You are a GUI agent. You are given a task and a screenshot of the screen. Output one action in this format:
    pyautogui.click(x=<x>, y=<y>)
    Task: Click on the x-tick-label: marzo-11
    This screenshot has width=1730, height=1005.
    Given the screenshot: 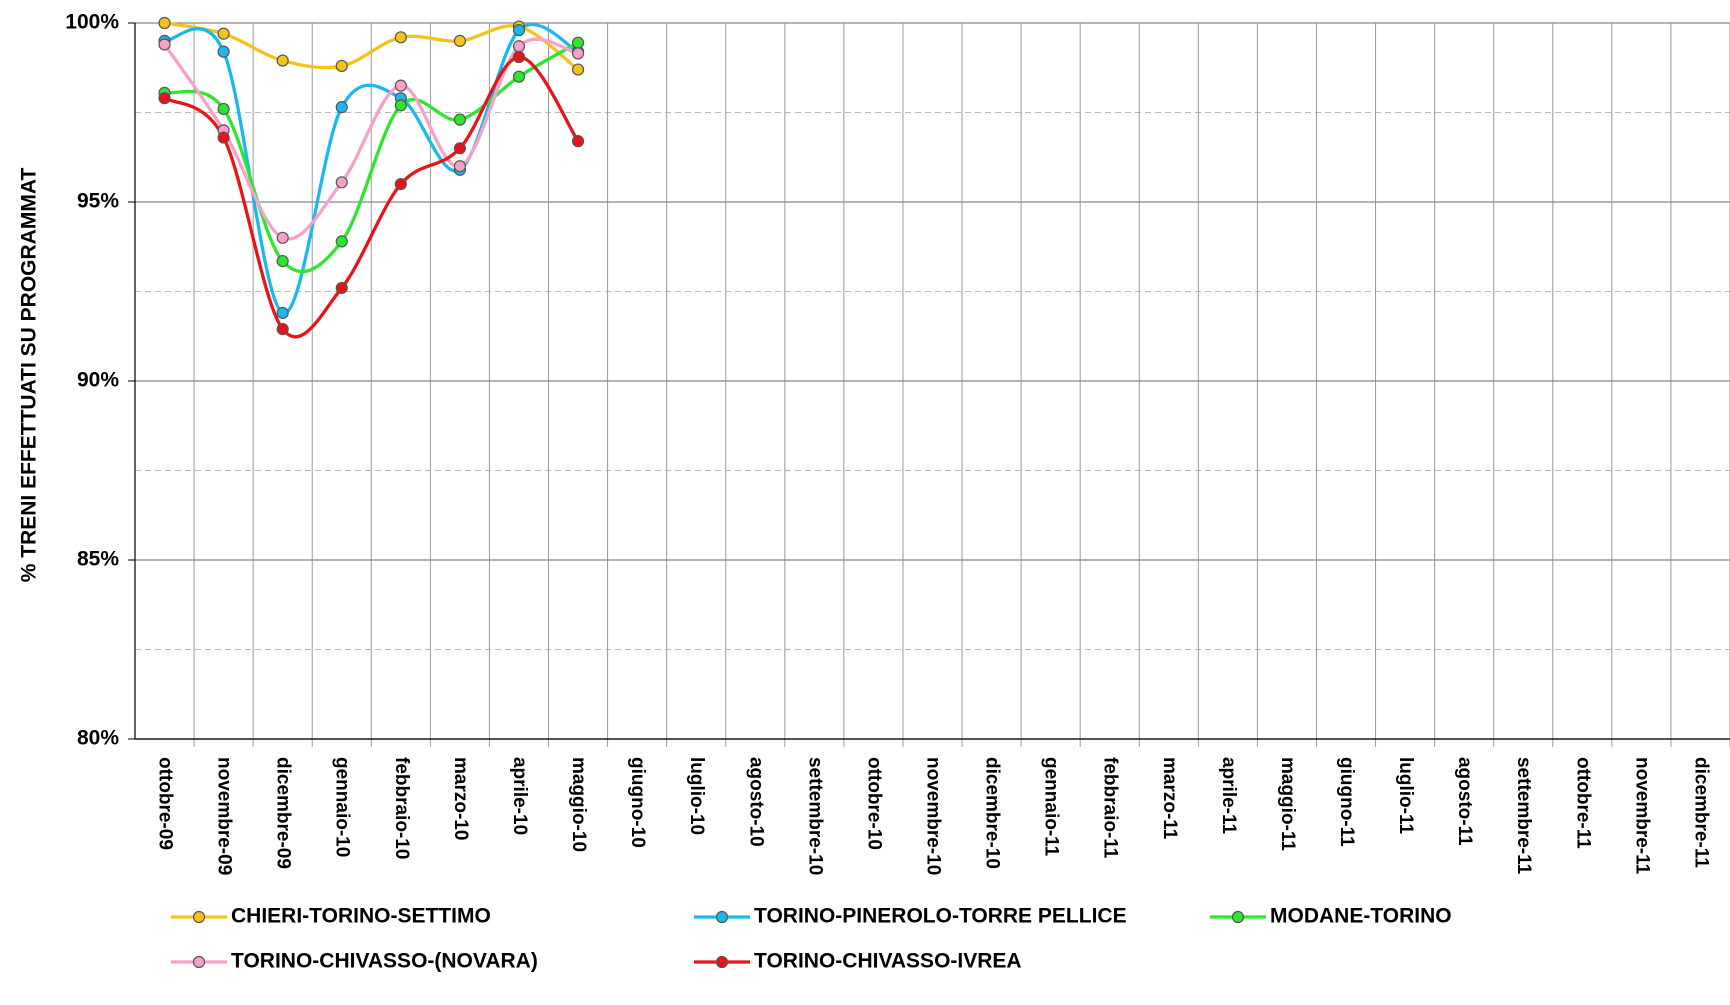 What is the action you would take?
    pyautogui.click(x=1169, y=798)
    